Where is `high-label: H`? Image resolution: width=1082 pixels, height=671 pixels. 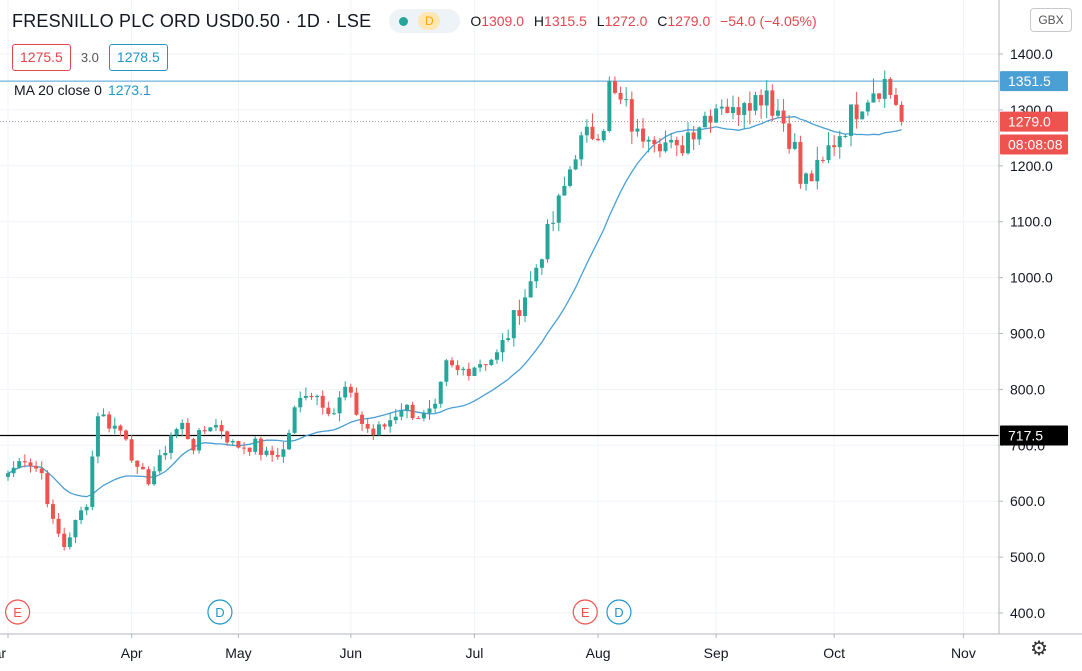 high-label: H is located at coordinates (539, 21).